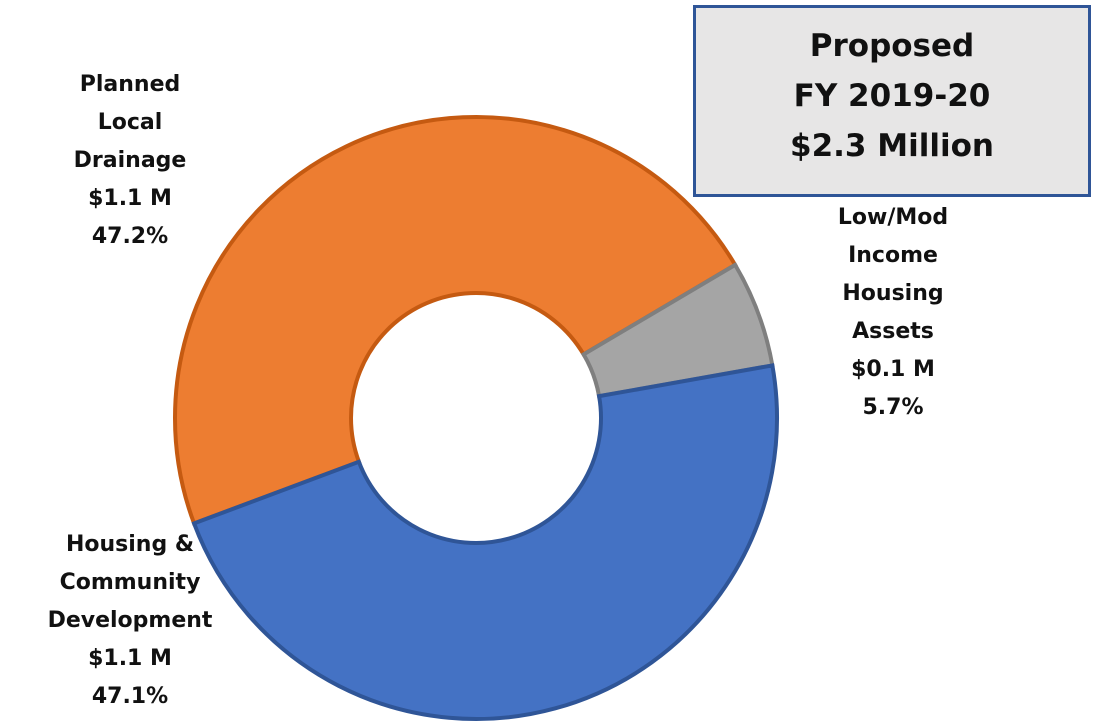  I want to click on amount-label: $0.1 M, so click(893, 369).